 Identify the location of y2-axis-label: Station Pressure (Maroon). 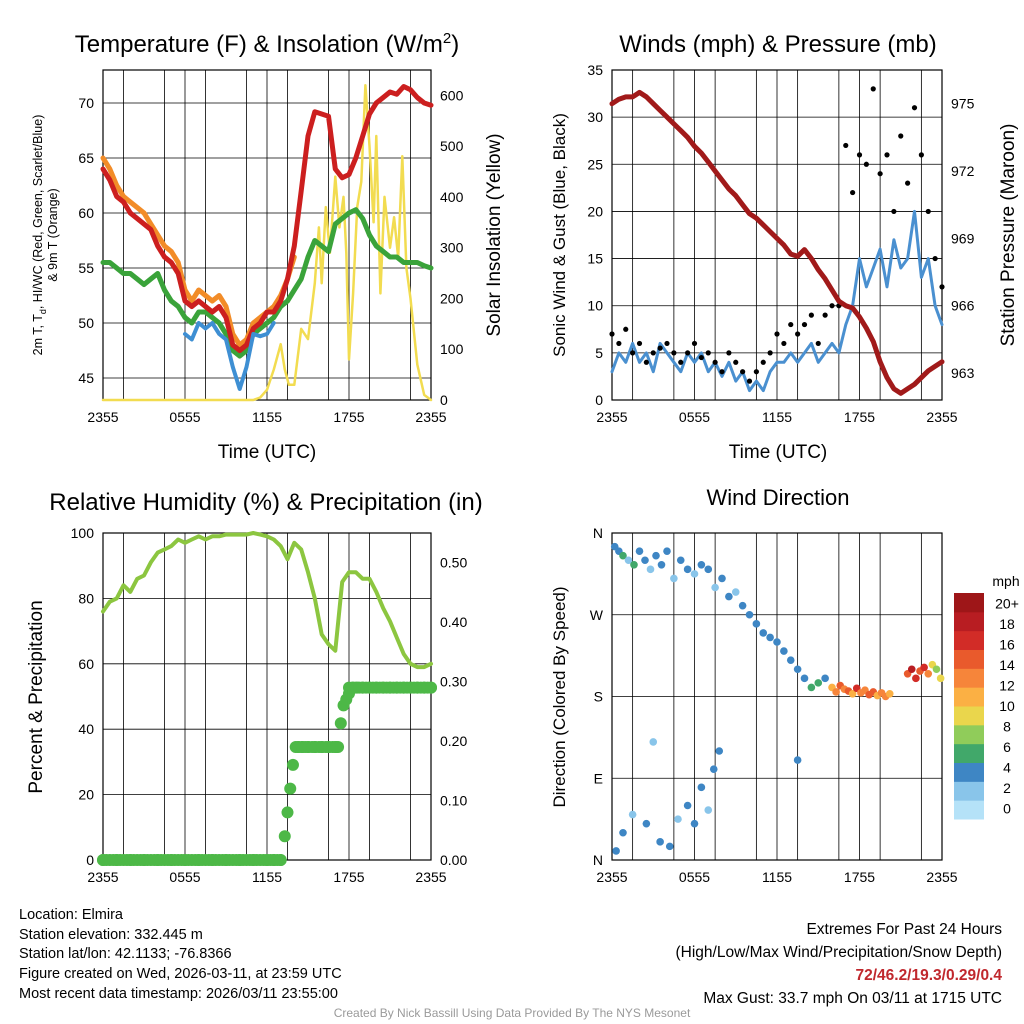
(1008, 235).